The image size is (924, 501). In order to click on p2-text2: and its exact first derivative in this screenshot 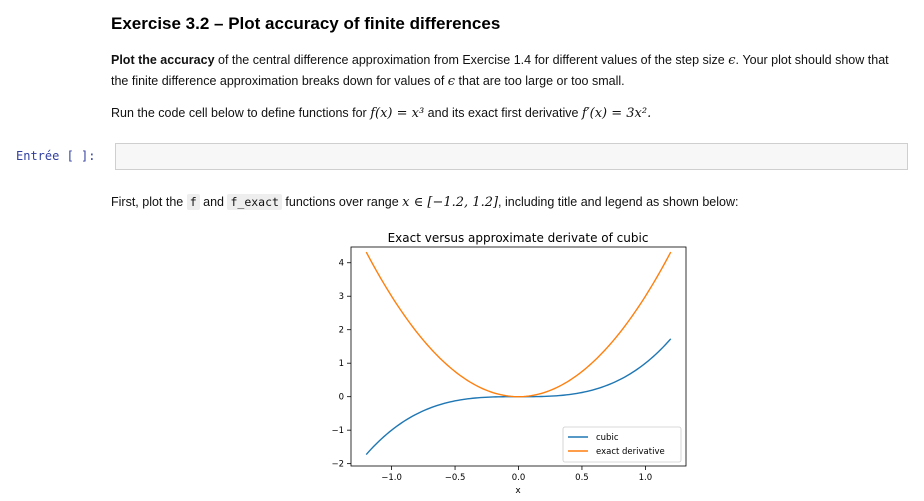, I will do `click(503, 113)`.